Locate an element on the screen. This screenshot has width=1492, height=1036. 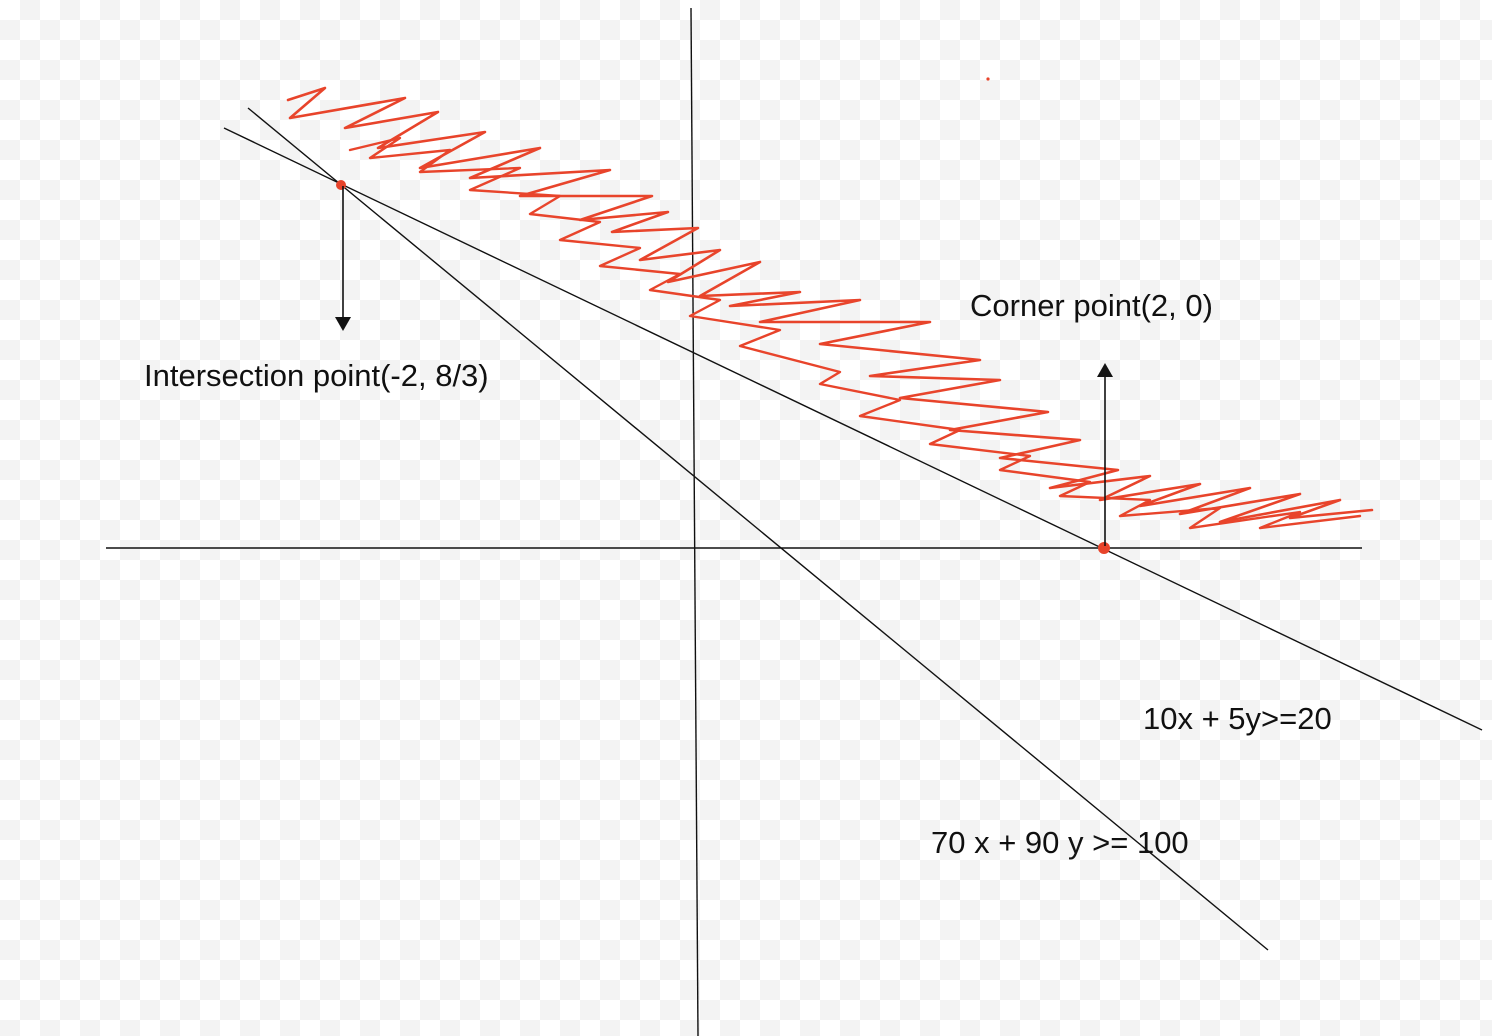
constraint-2-label: 70 x + 90 y >= 100 is located at coordinates (1060, 842).